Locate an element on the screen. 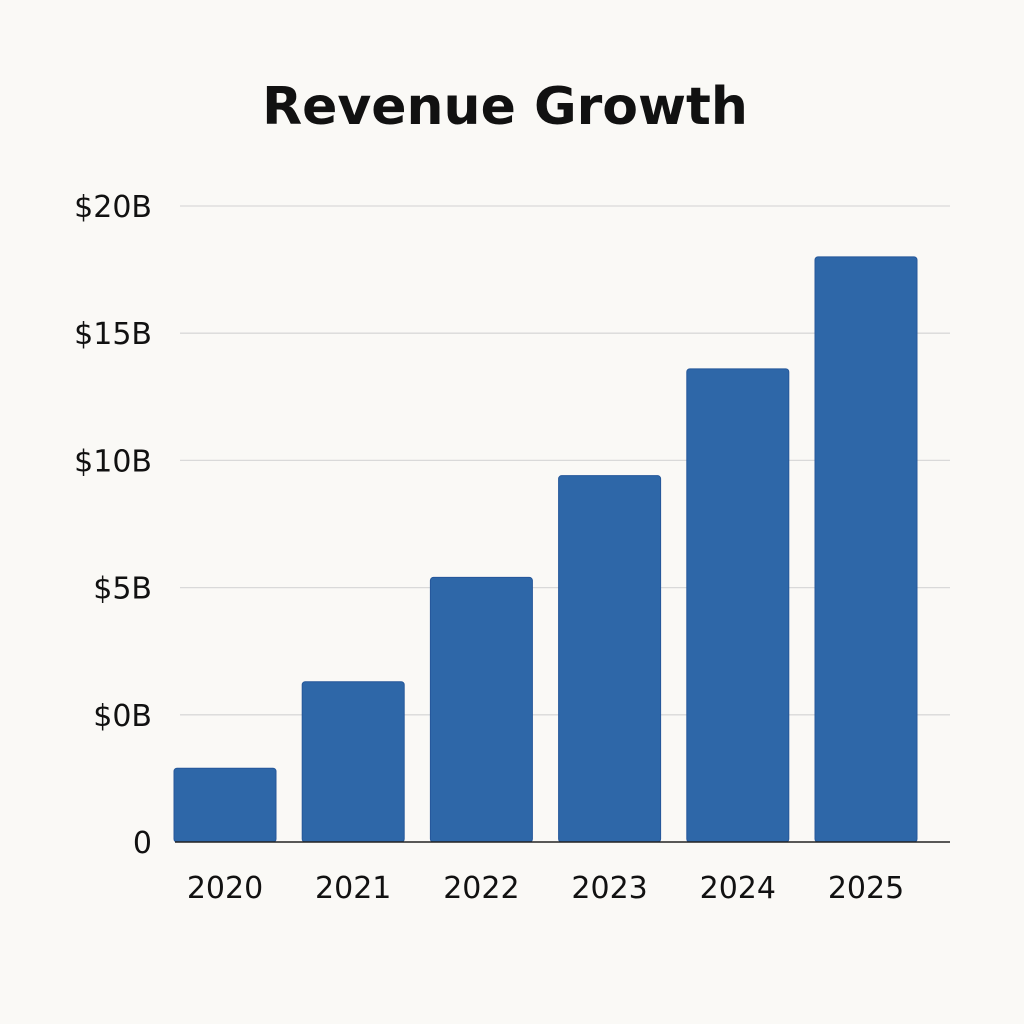 This screenshot has width=1024, height=1024. y-tick-label: $20B is located at coordinates (113, 207).